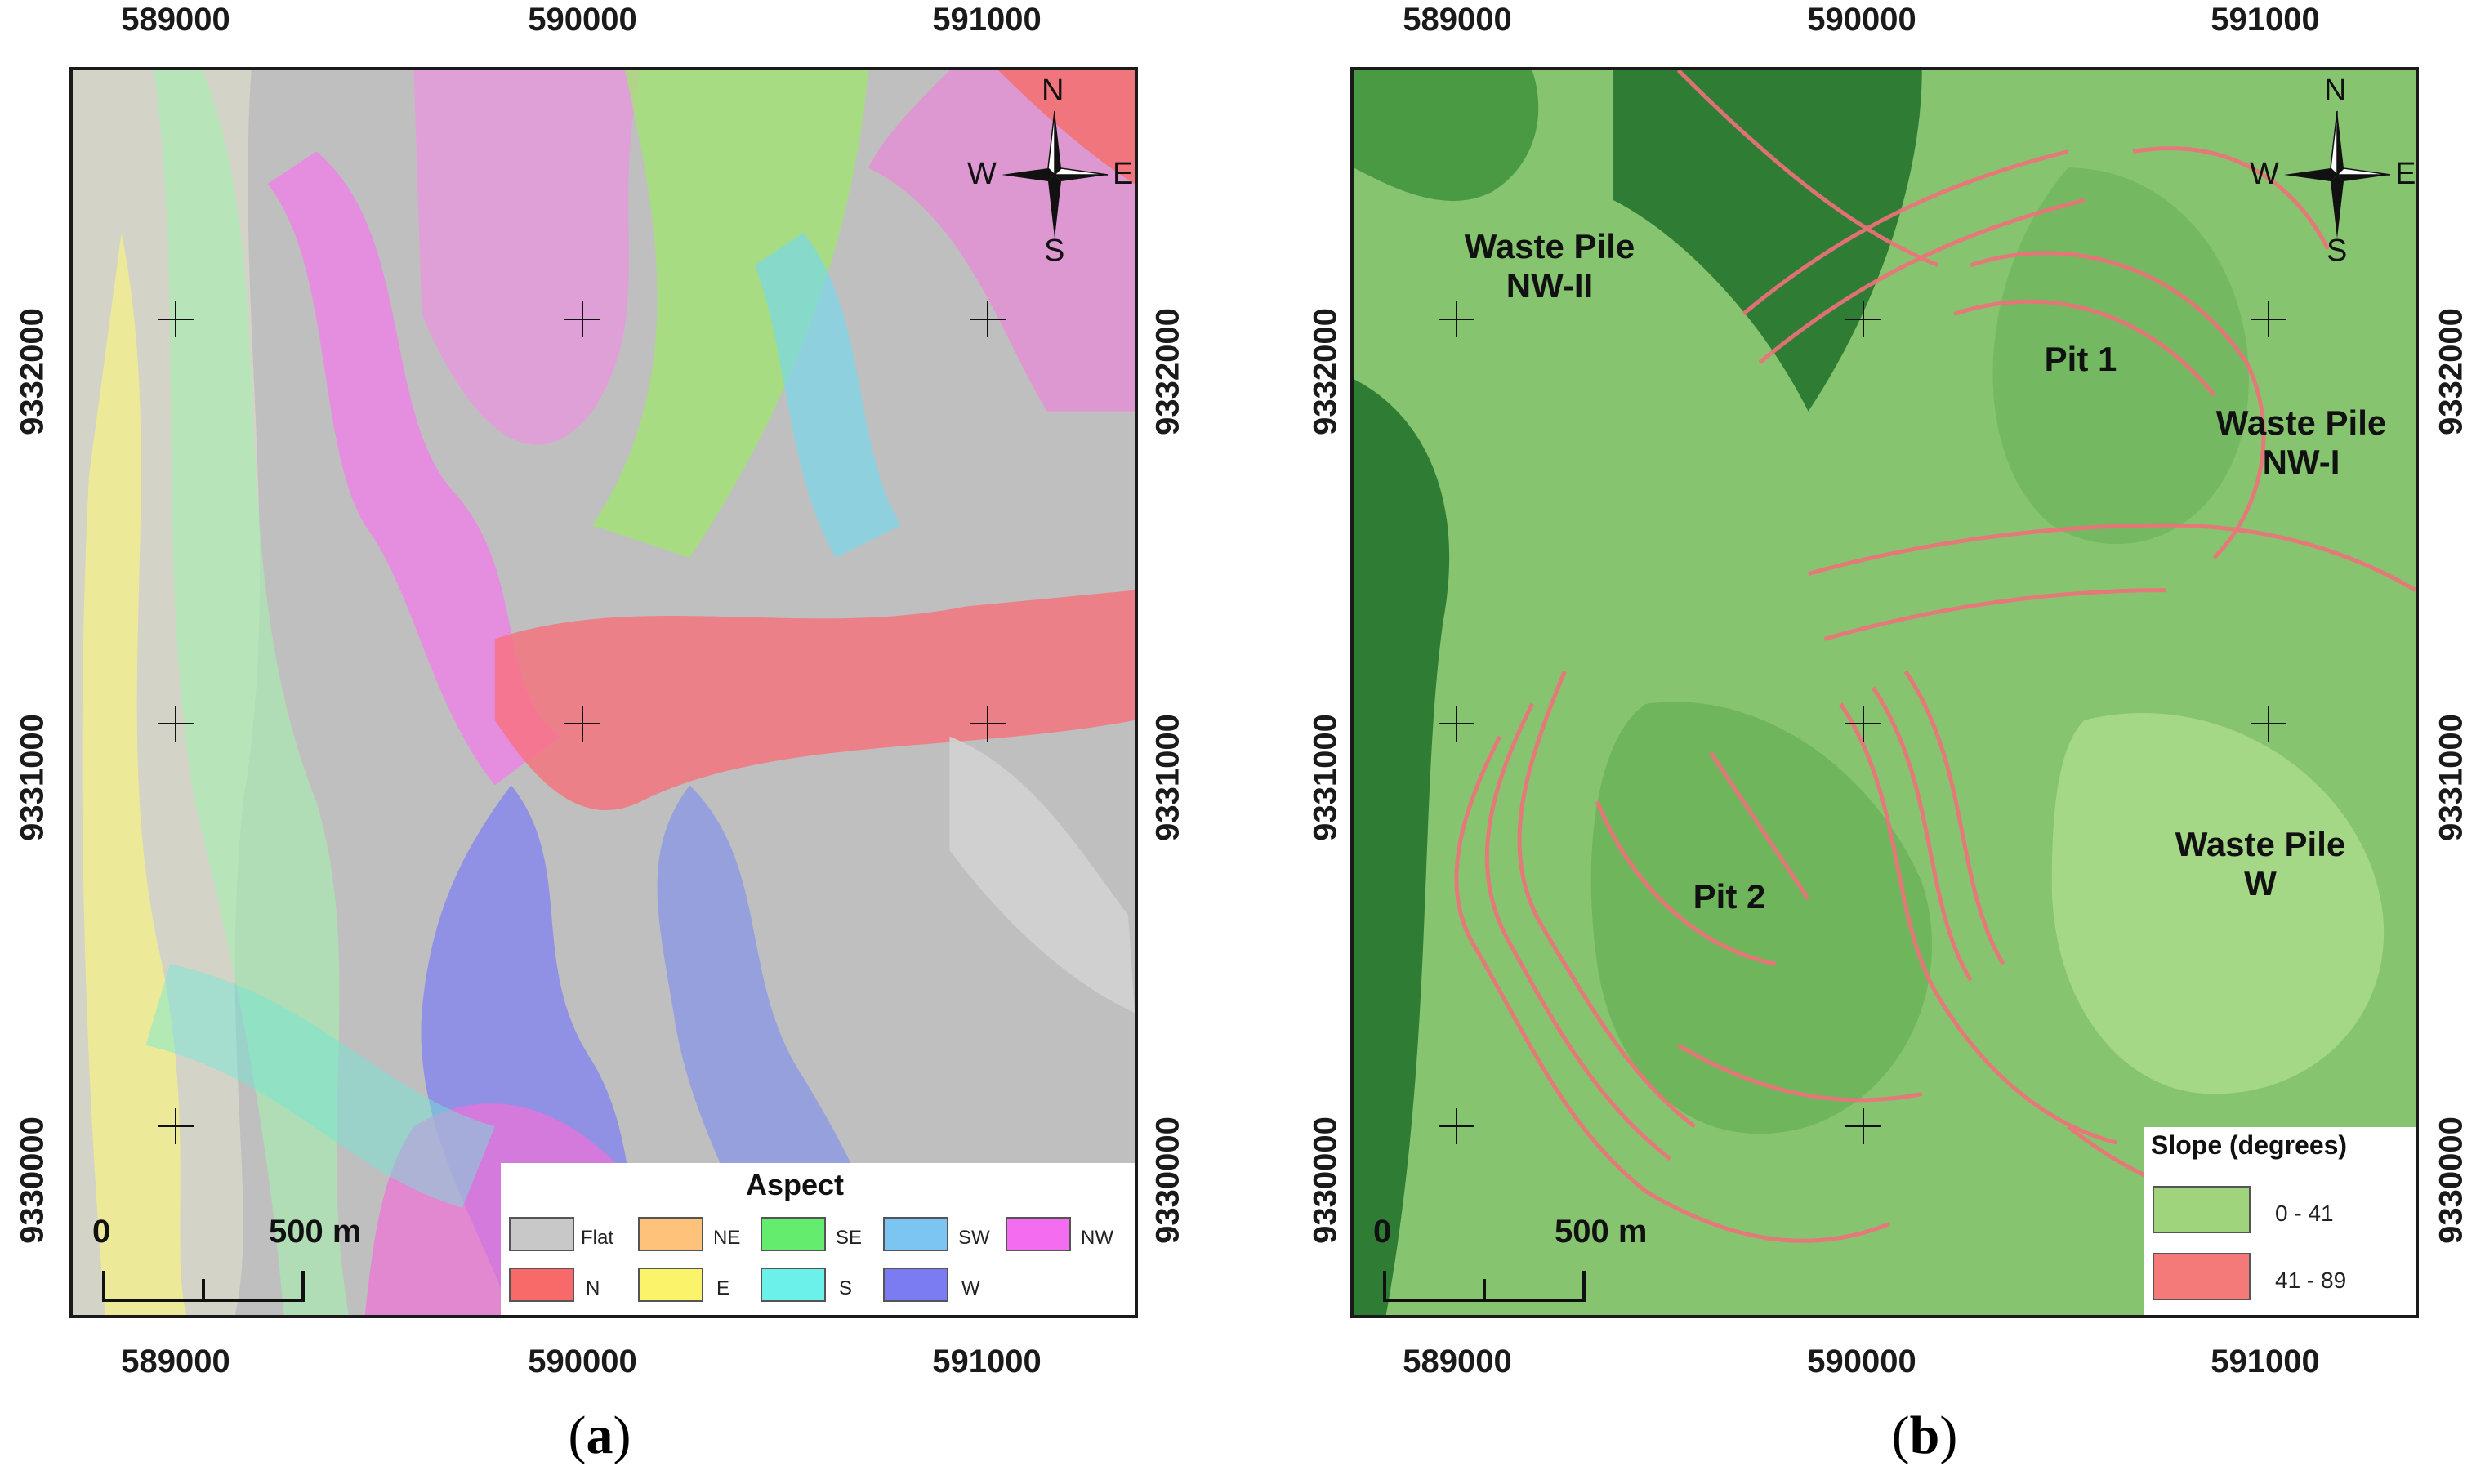 The image size is (2485, 1484). What do you see at coordinates (541, 1234) in the screenshot?
I see `legend-swatch-flat` at bounding box center [541, 1234].